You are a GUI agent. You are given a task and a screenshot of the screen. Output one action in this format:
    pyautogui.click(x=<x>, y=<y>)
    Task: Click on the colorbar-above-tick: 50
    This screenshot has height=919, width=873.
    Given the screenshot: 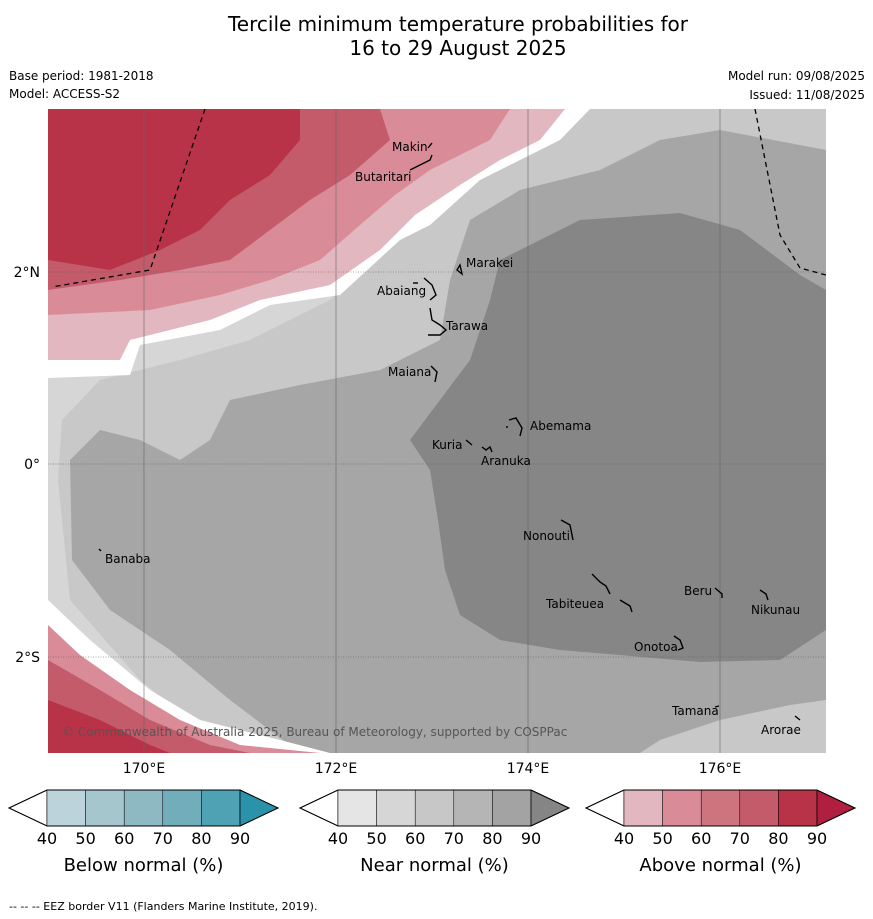 What is the action you would take?
    pyautogui.click(x=662, y=838)
    